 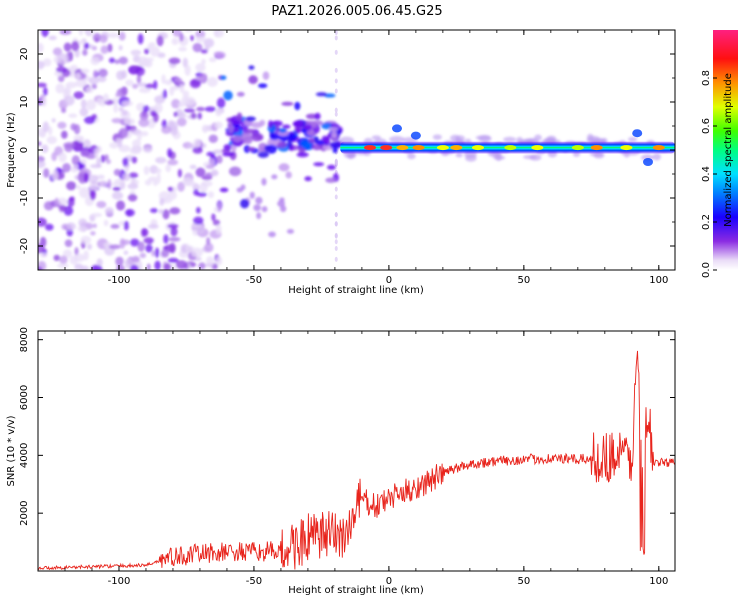 I want to click on y-tick-label: 8000, so click(x=24, y=339).